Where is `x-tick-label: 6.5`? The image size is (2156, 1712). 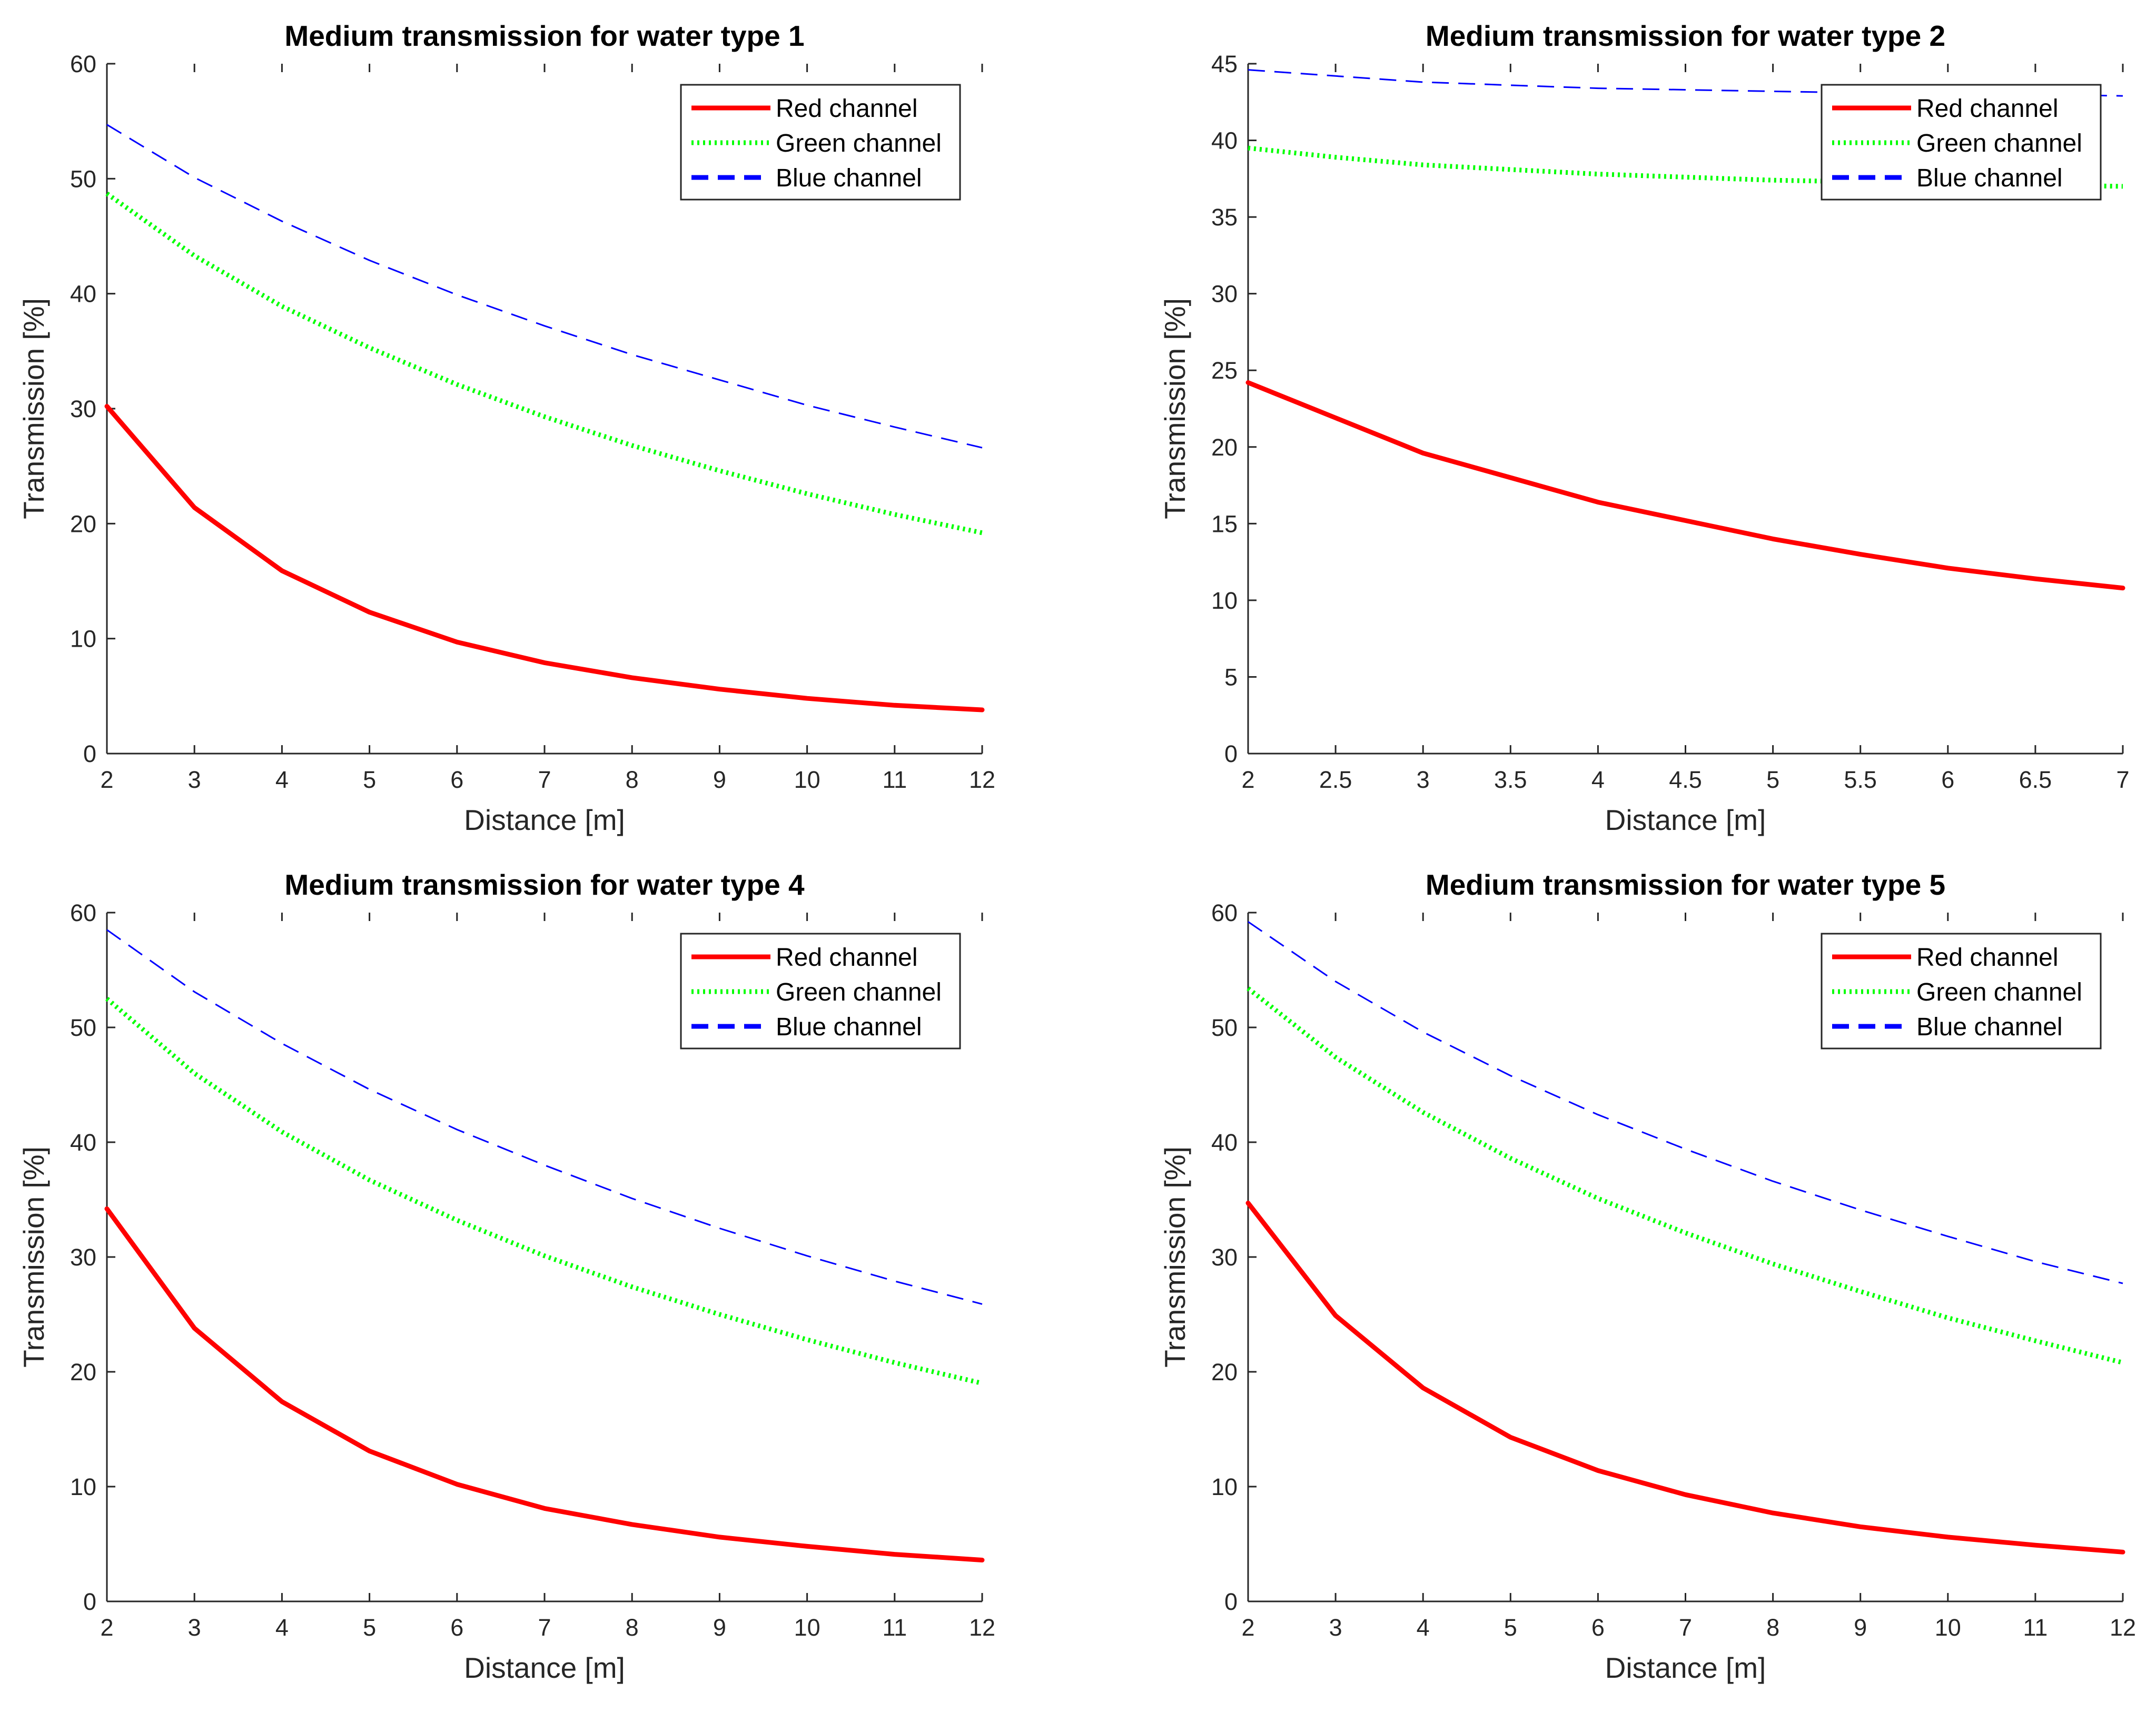 x-tick-label: 6.5 is located at coordinates (2035, 779).